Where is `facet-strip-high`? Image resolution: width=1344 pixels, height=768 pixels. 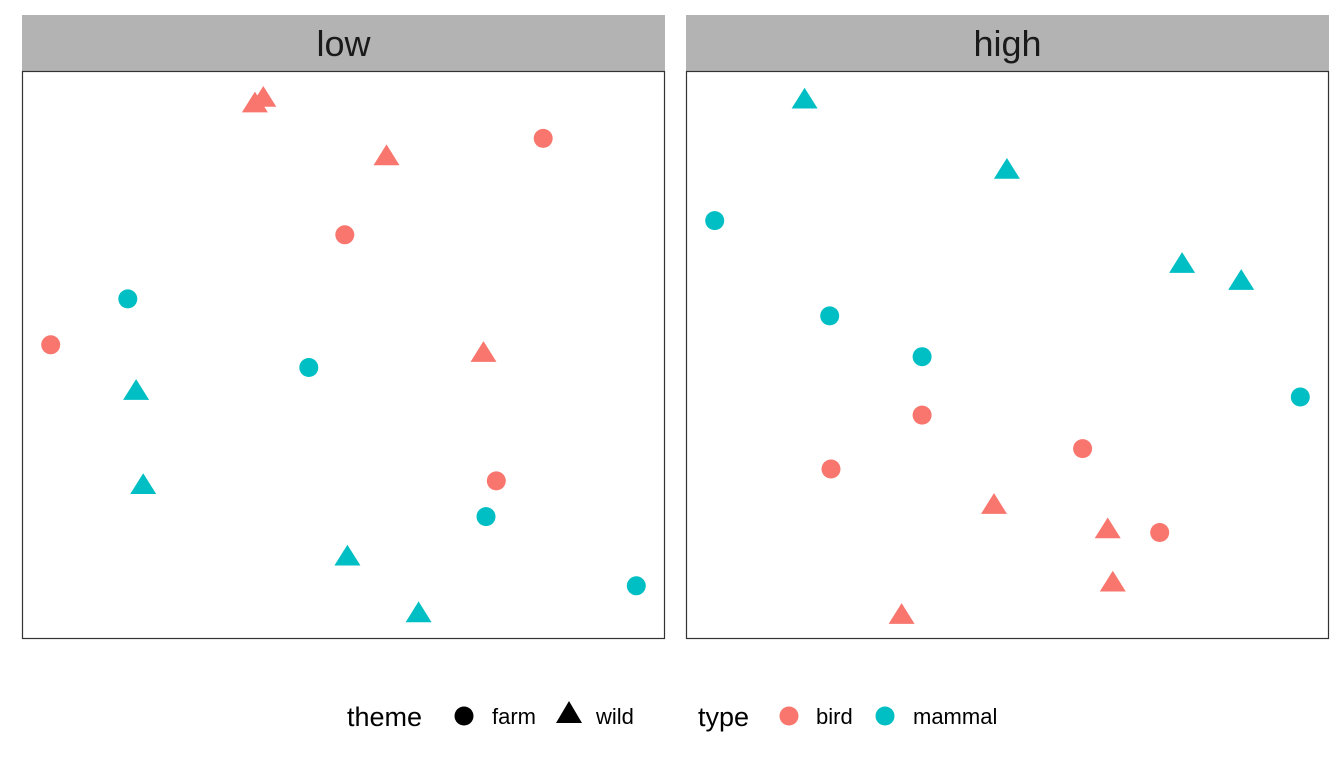 facet-strip-high is located at coordinates (1007, 43).